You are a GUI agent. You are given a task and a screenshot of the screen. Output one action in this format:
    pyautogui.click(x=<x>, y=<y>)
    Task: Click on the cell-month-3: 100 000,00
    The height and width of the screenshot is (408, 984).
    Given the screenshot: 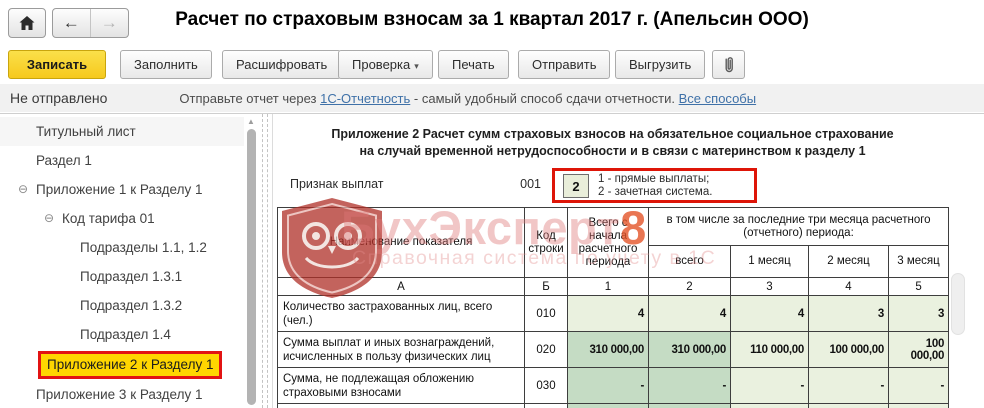 What is the action you would take?
    pyautogui.click(x=918, y=349)
    